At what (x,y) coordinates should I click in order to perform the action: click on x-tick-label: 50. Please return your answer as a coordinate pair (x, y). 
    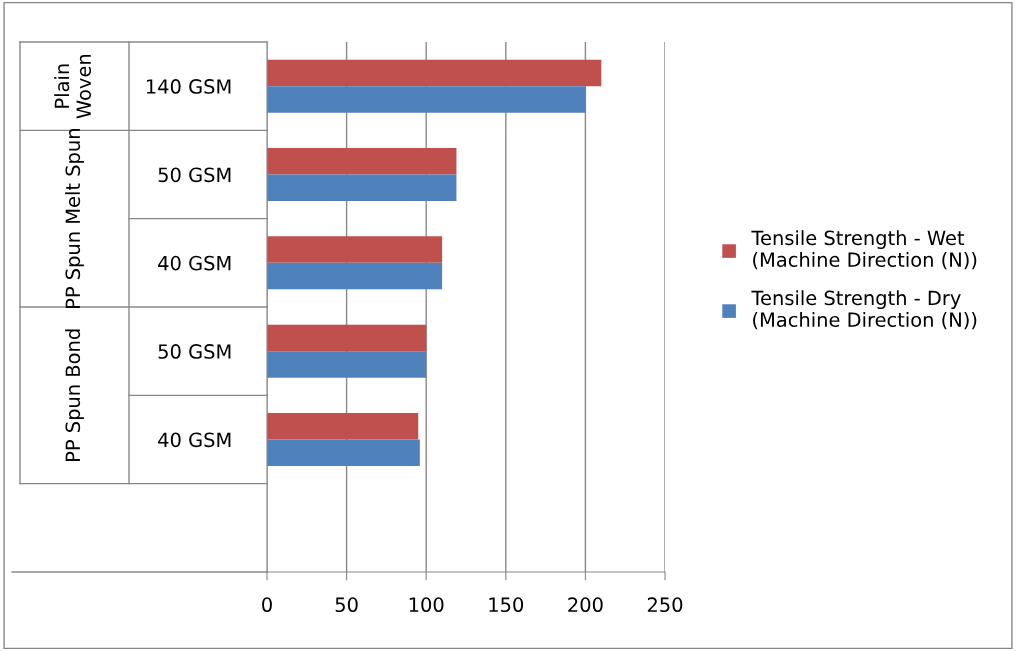
    Looking at the image, I should click on (346, 605).